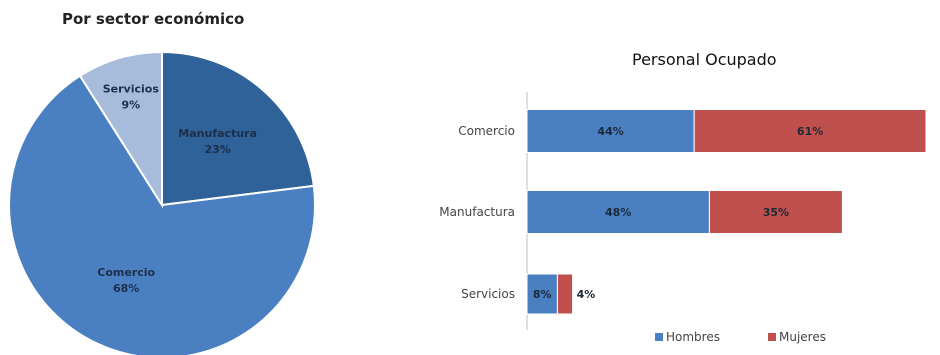  What do you see at coordinates (126, 288) in the screenshot?
I see `pie-slice-value-comercio: 68%` at bounding box center [126, 288].